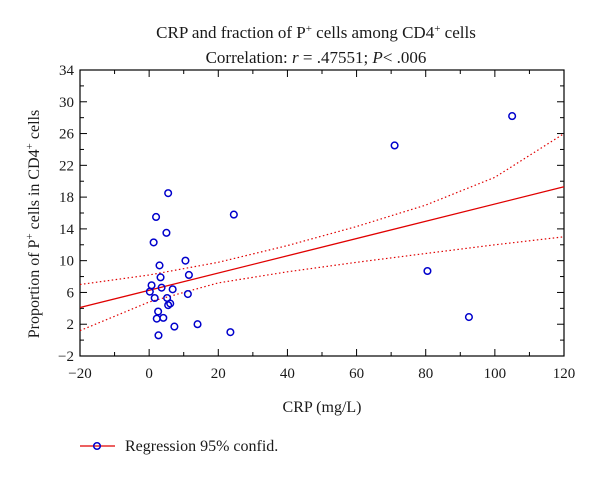 This screenshot has width=600, height=478. What do you see at coordinates (67, 71) in the screenshot?
I see `y-tick-label: 34` at bounding box center [67, 71].